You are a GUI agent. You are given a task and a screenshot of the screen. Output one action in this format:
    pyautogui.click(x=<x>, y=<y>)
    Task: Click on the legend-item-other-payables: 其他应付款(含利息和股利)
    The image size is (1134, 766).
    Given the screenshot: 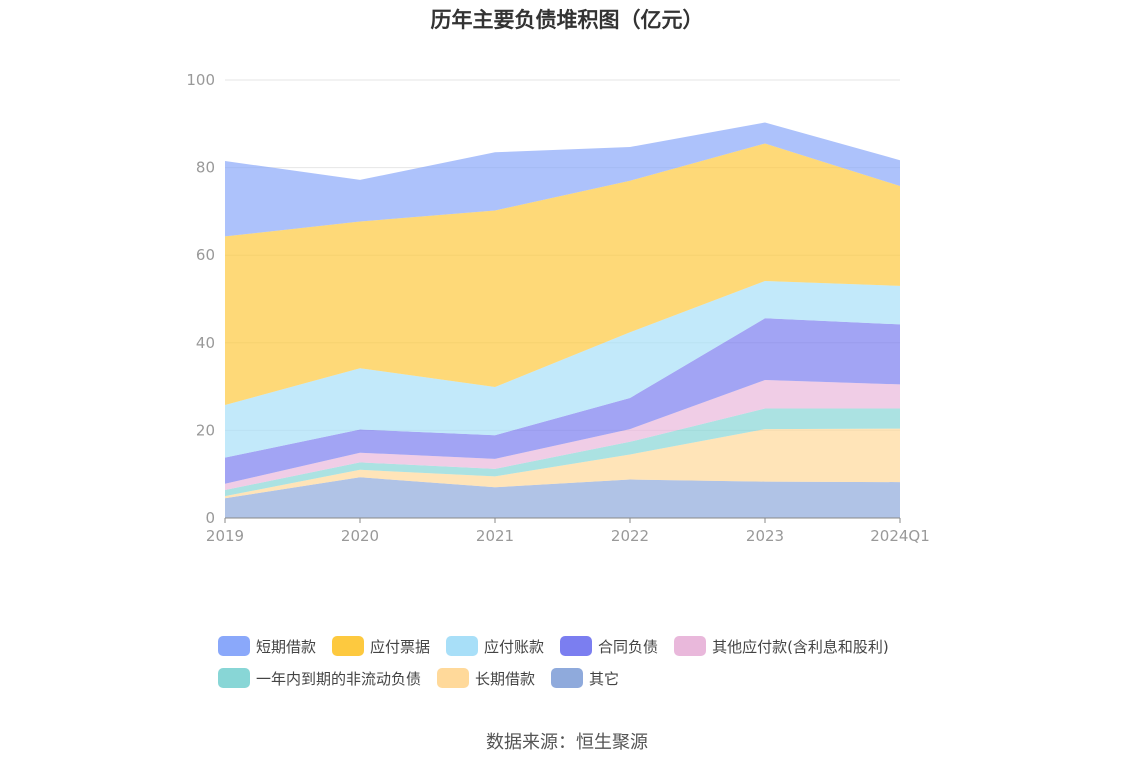 What is the action you would take?
    pyautogui.click(x=781, y=646)
    